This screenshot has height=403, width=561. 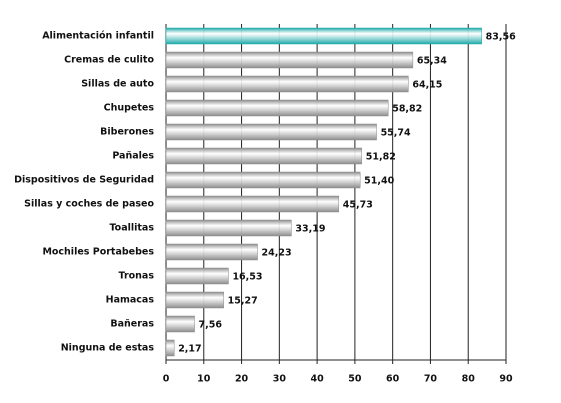 I want to click on value-label: 58,82, so click(x=407, y=109).